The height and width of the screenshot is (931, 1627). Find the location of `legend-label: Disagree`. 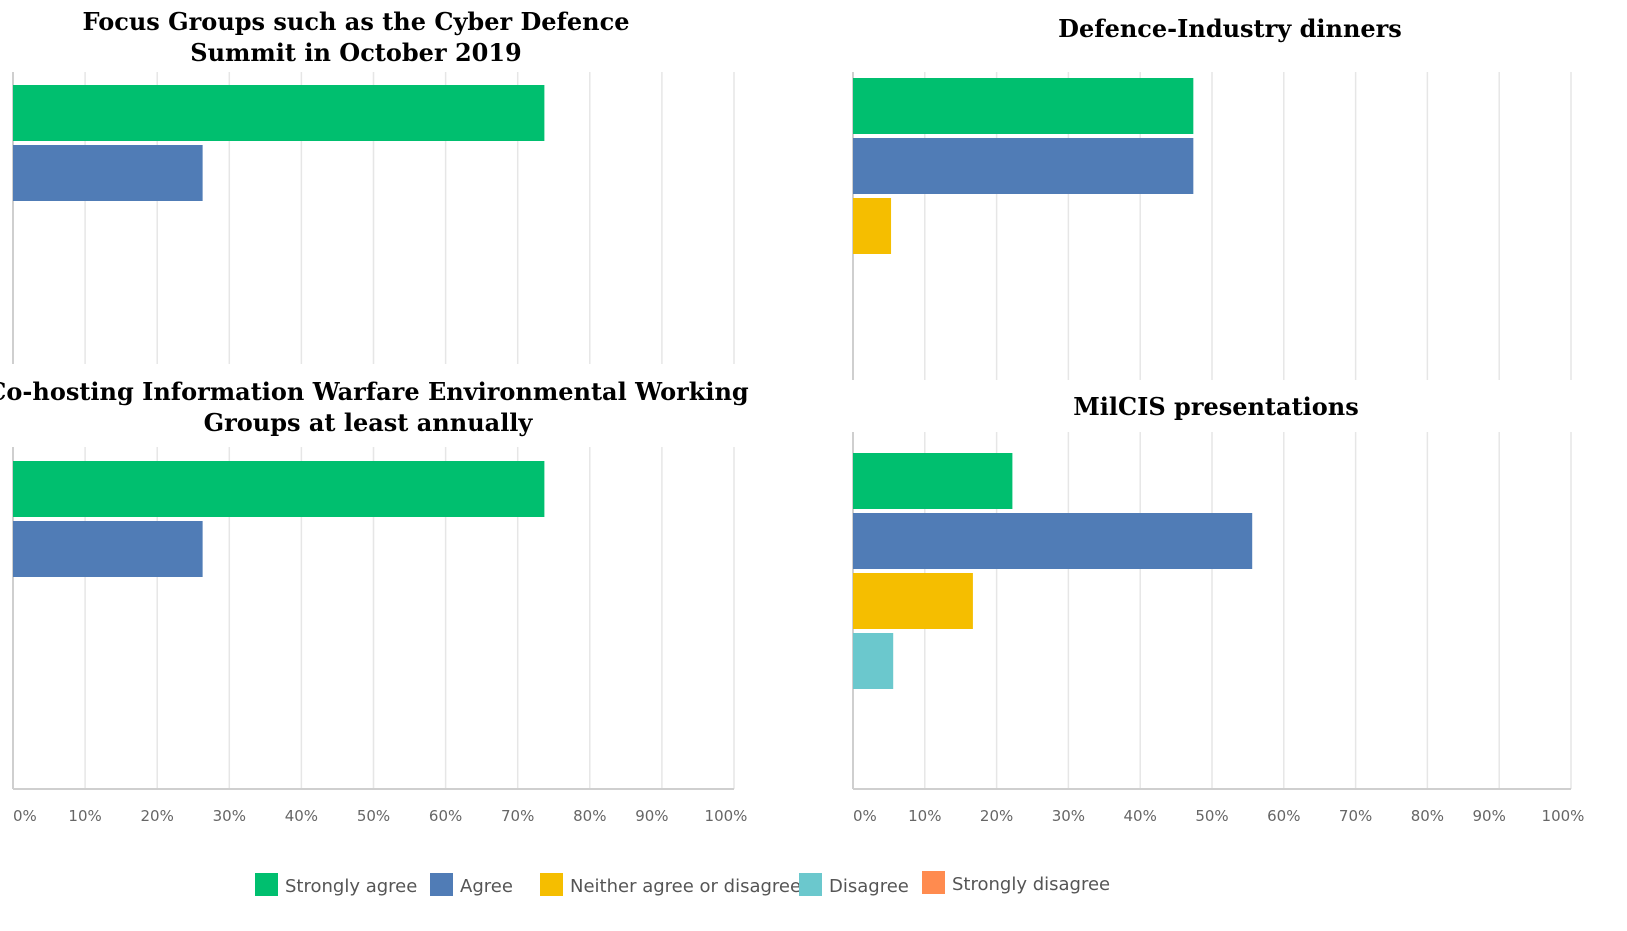

legend-label: Disagree is located at coordinates (869, 886).